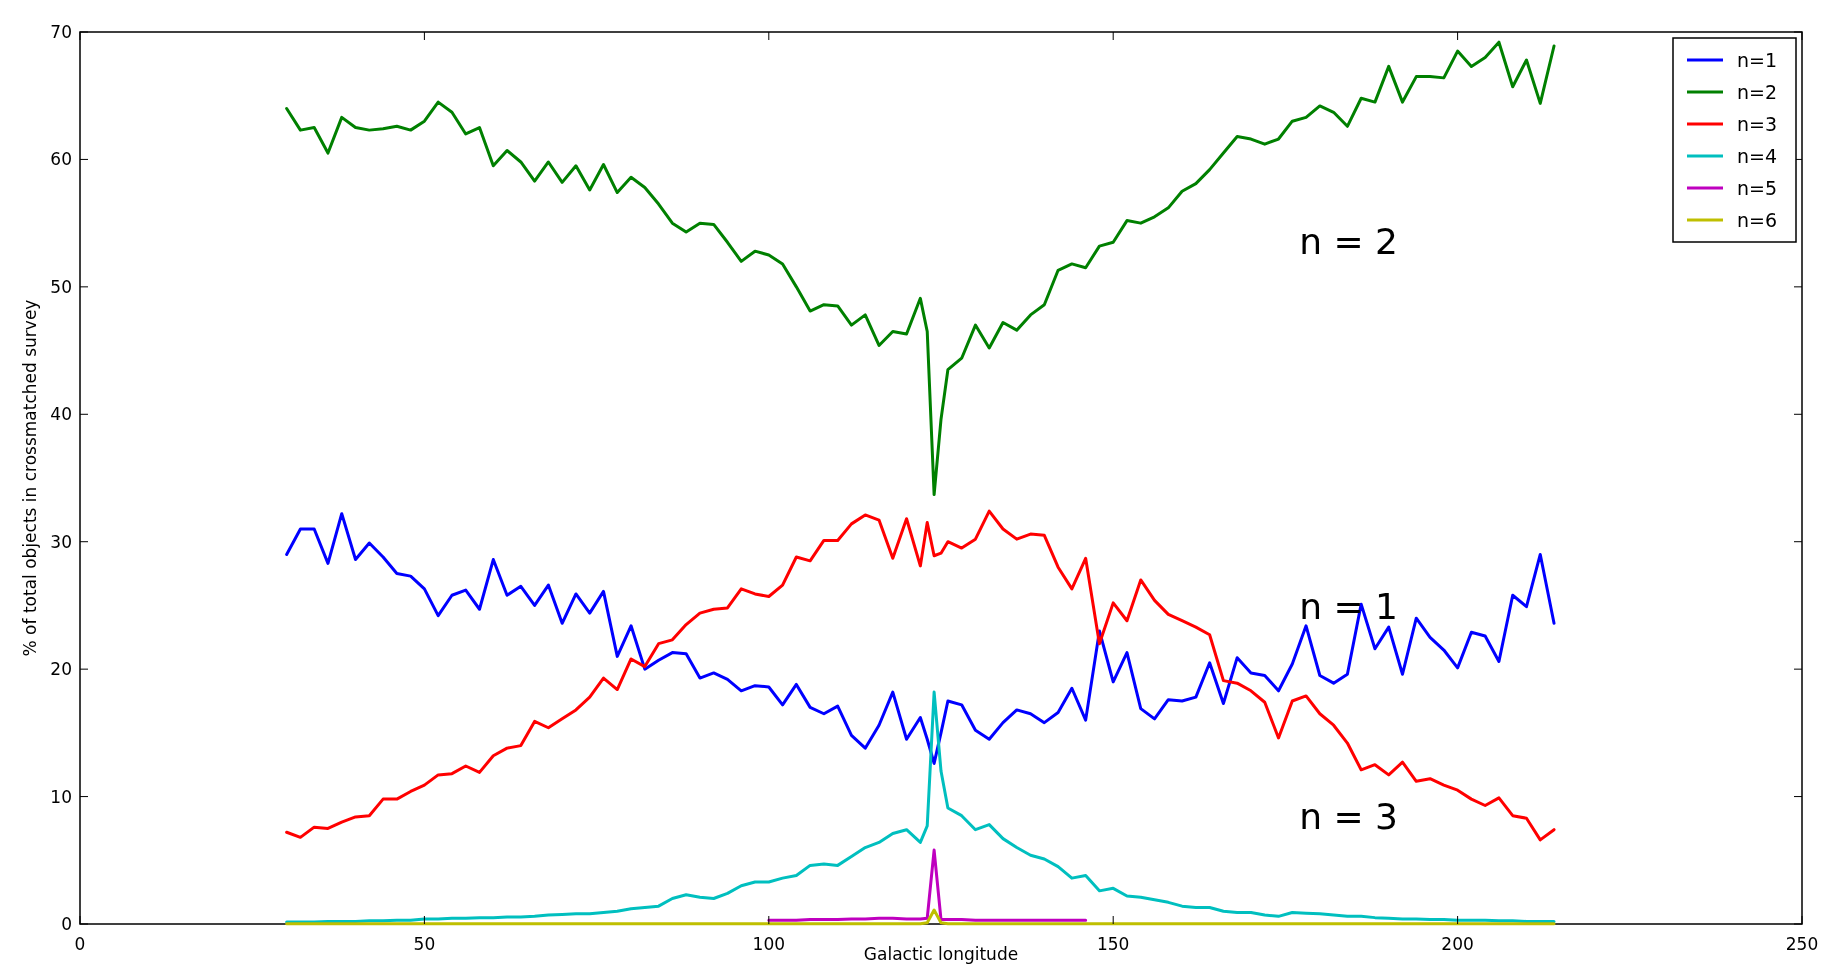 The image size is (1829, 972). Describe the element at coordinates (927, 885) in the screenshot. I see `line-series` at that location.